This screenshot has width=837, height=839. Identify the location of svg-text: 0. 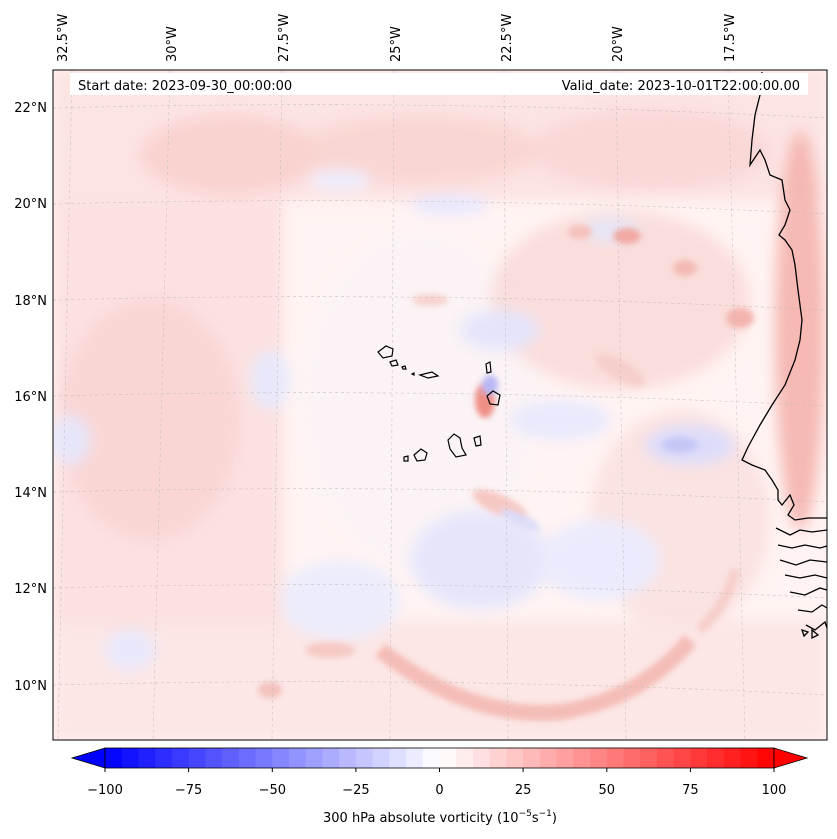
(439, 790).